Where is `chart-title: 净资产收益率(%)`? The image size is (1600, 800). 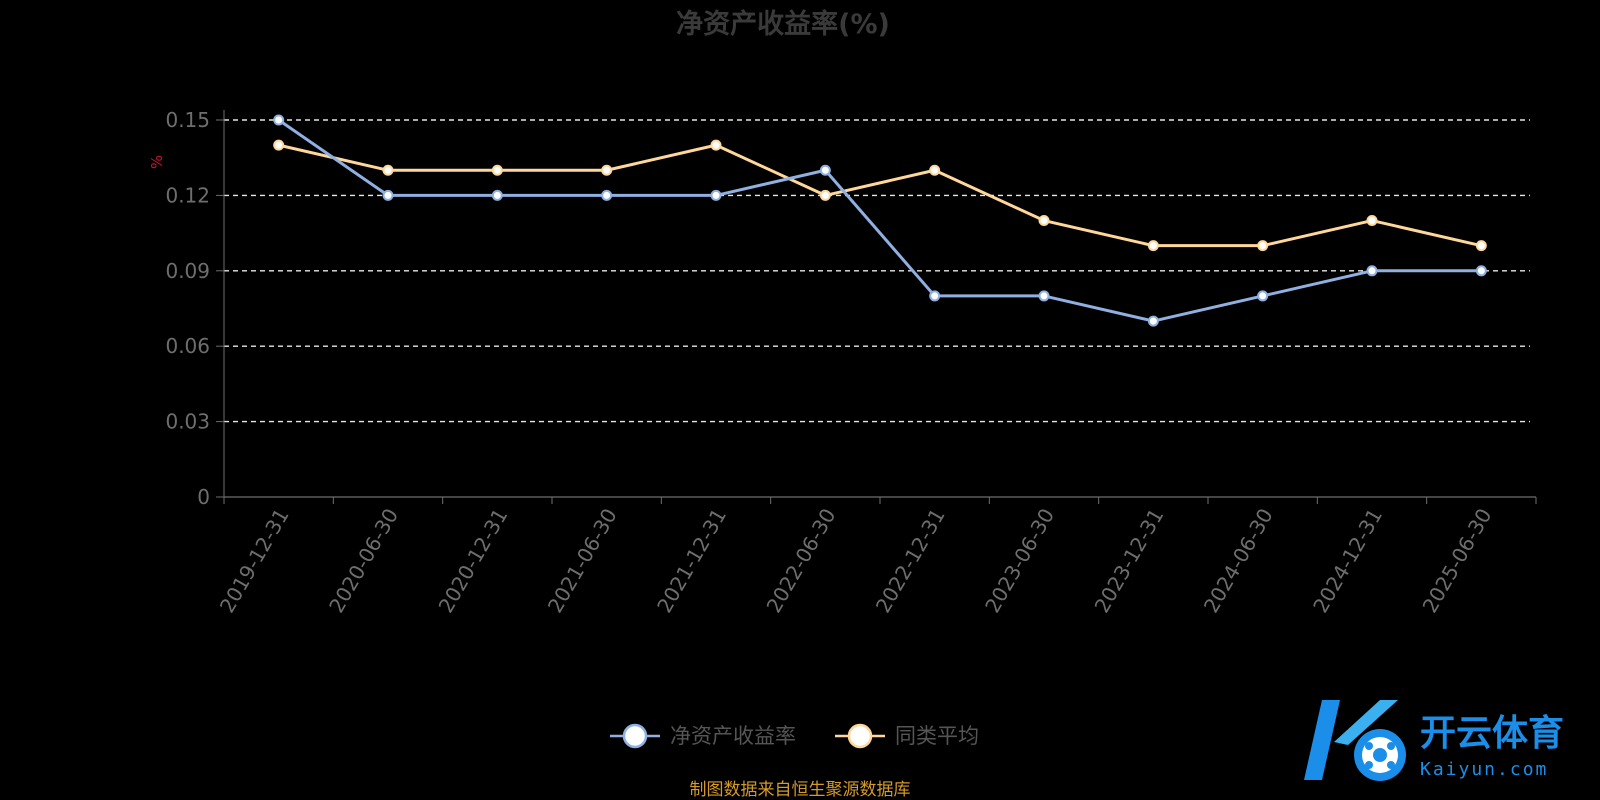 chart-title: 净资产收益率(%) is located at coordinates (783, 24).